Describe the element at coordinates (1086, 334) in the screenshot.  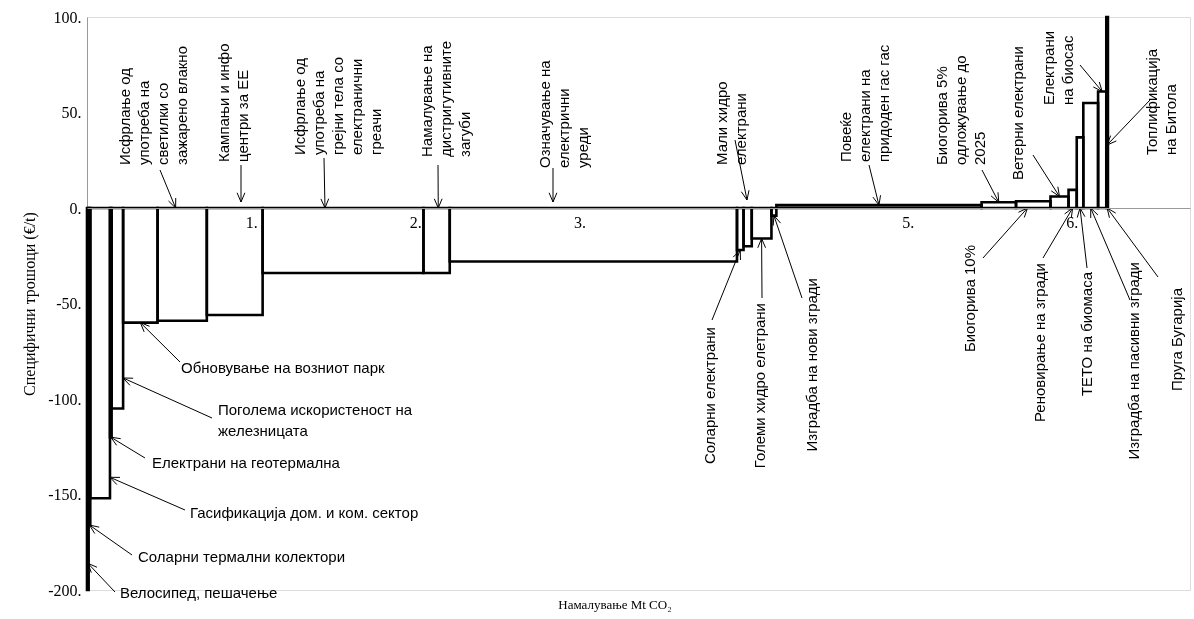
I see `annotation: ТЕТО на биомаса` at that location.